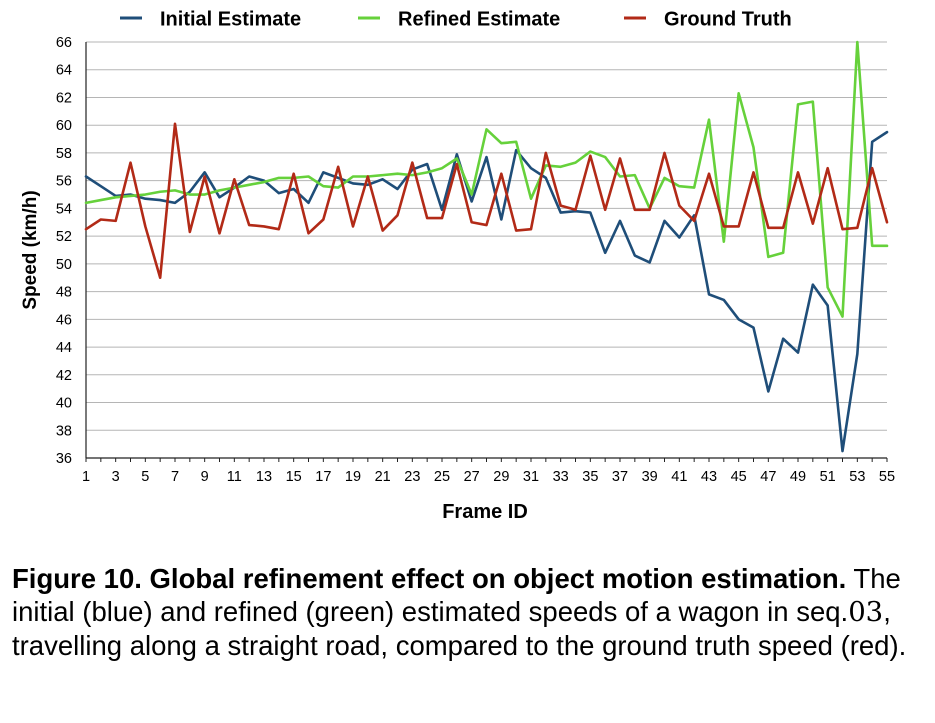 The width and height of the screenshot is (935, 723). Describe the element at coordinates (64, 431) in the screenshot. I see `y-tick-label: 38` at that location.